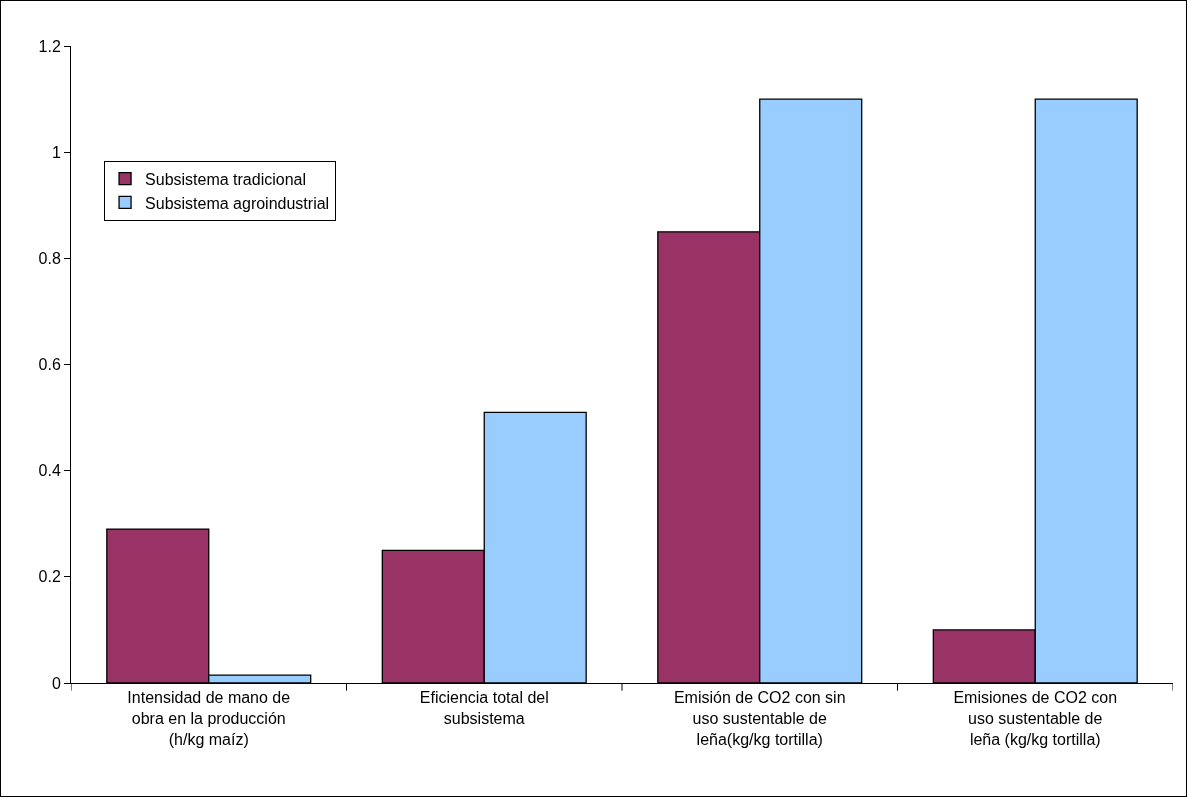  I want to click on y-tick-label: 1, so click(56, 152).